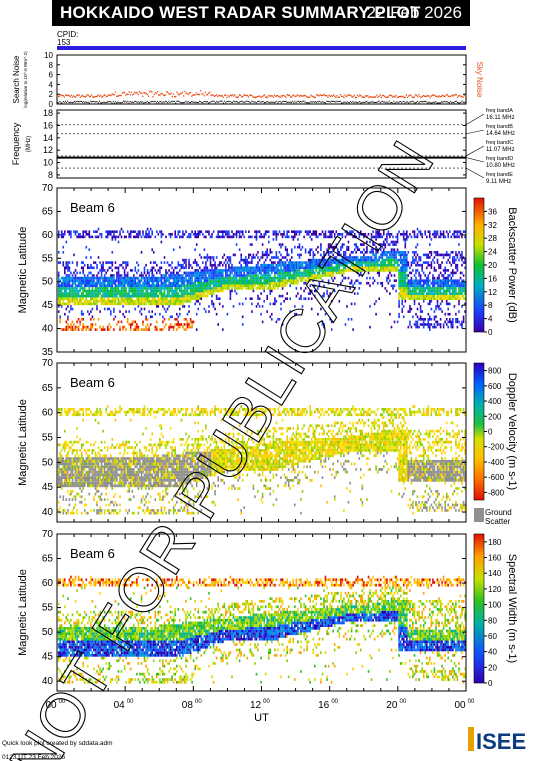 This screenshot has height=761, width=536. I want to click on sky-noise-series, so click(262, 94).